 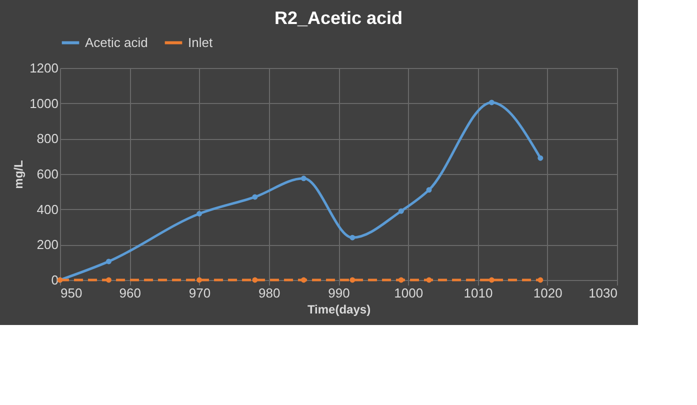 I want to click on y-axis-title: mg/L, so click(x=19, y=174).